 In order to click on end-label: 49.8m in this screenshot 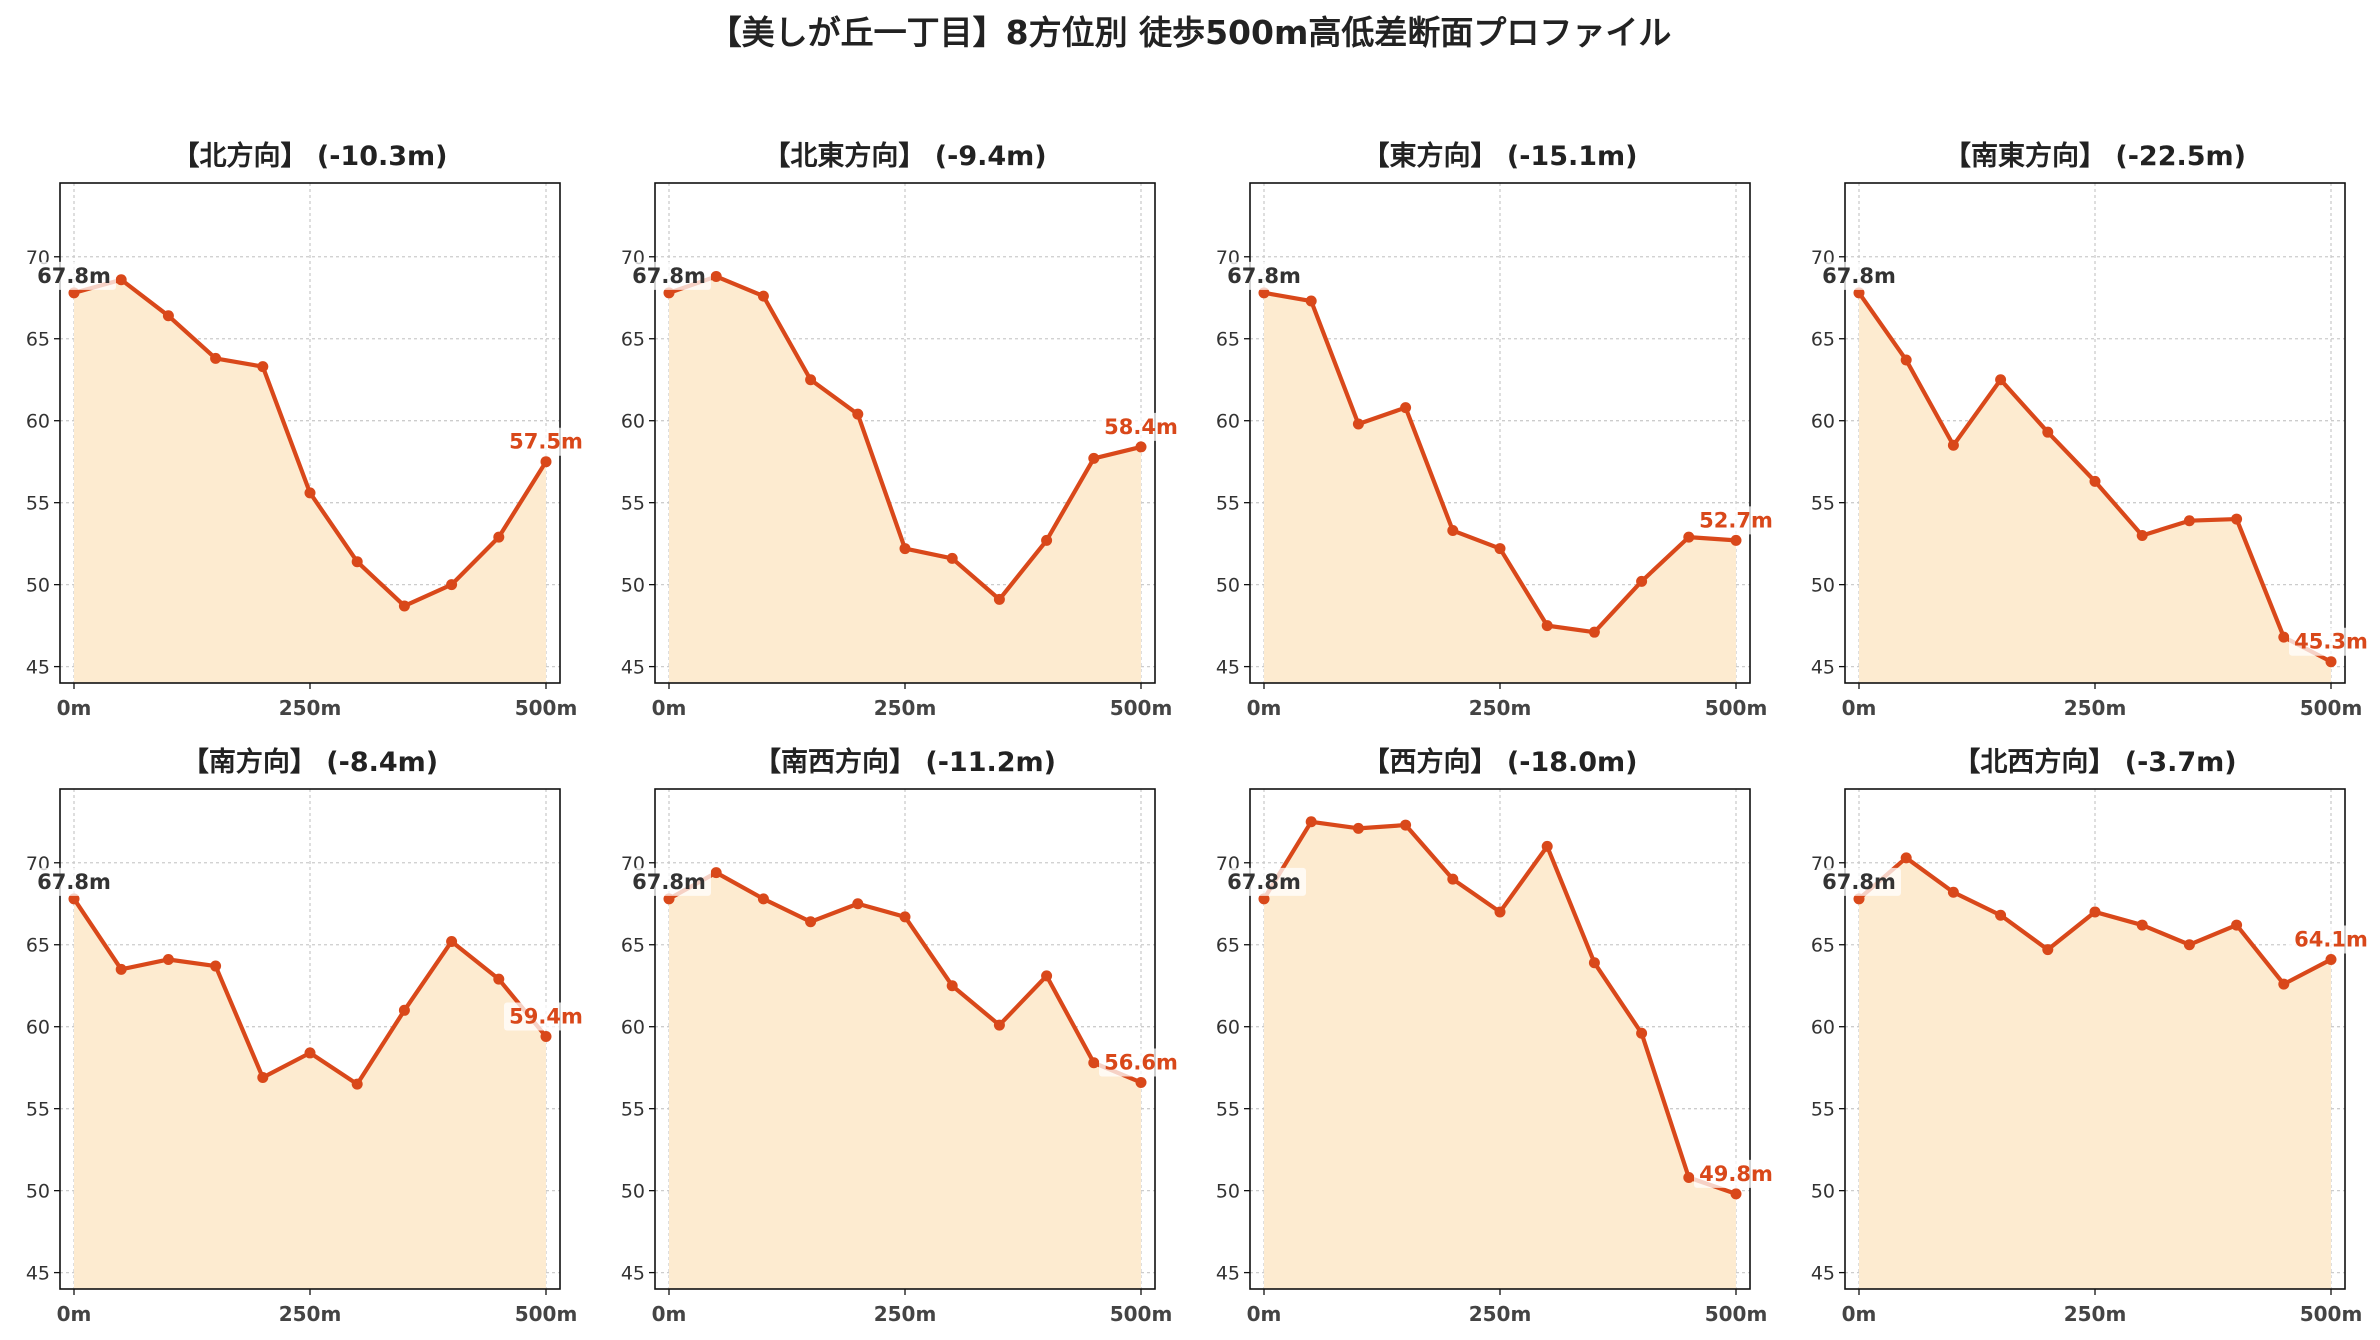, I will do `click(1736, 1174)`.